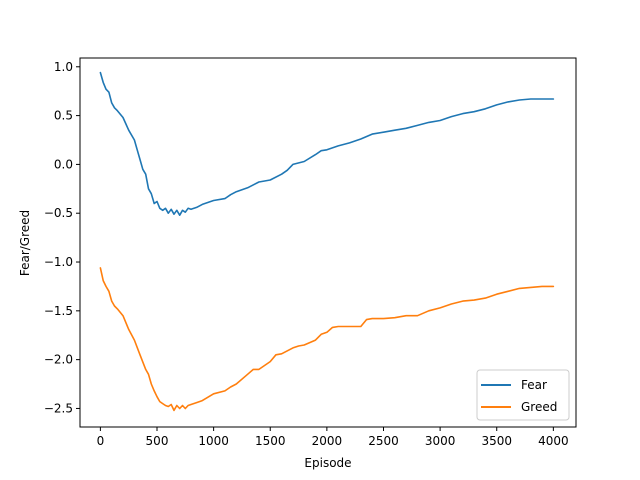  Describe the element at coordinates (496, 441) in the screenshot. I see `x-tick-label: 3500` at that location.